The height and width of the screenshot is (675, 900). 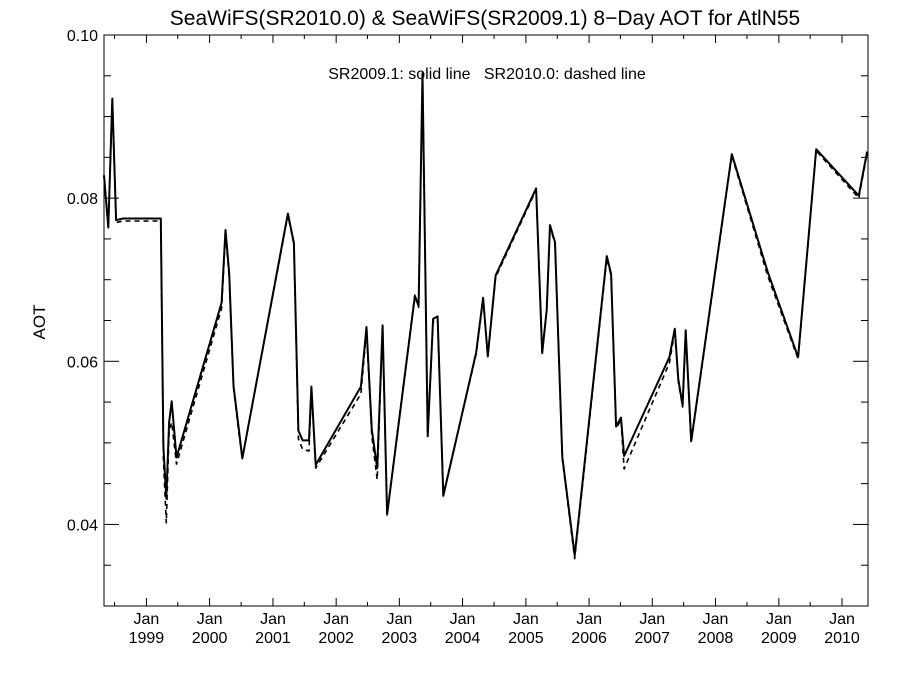 I want to click on y-tick-label: 0.04, so click(x=82, y=525).